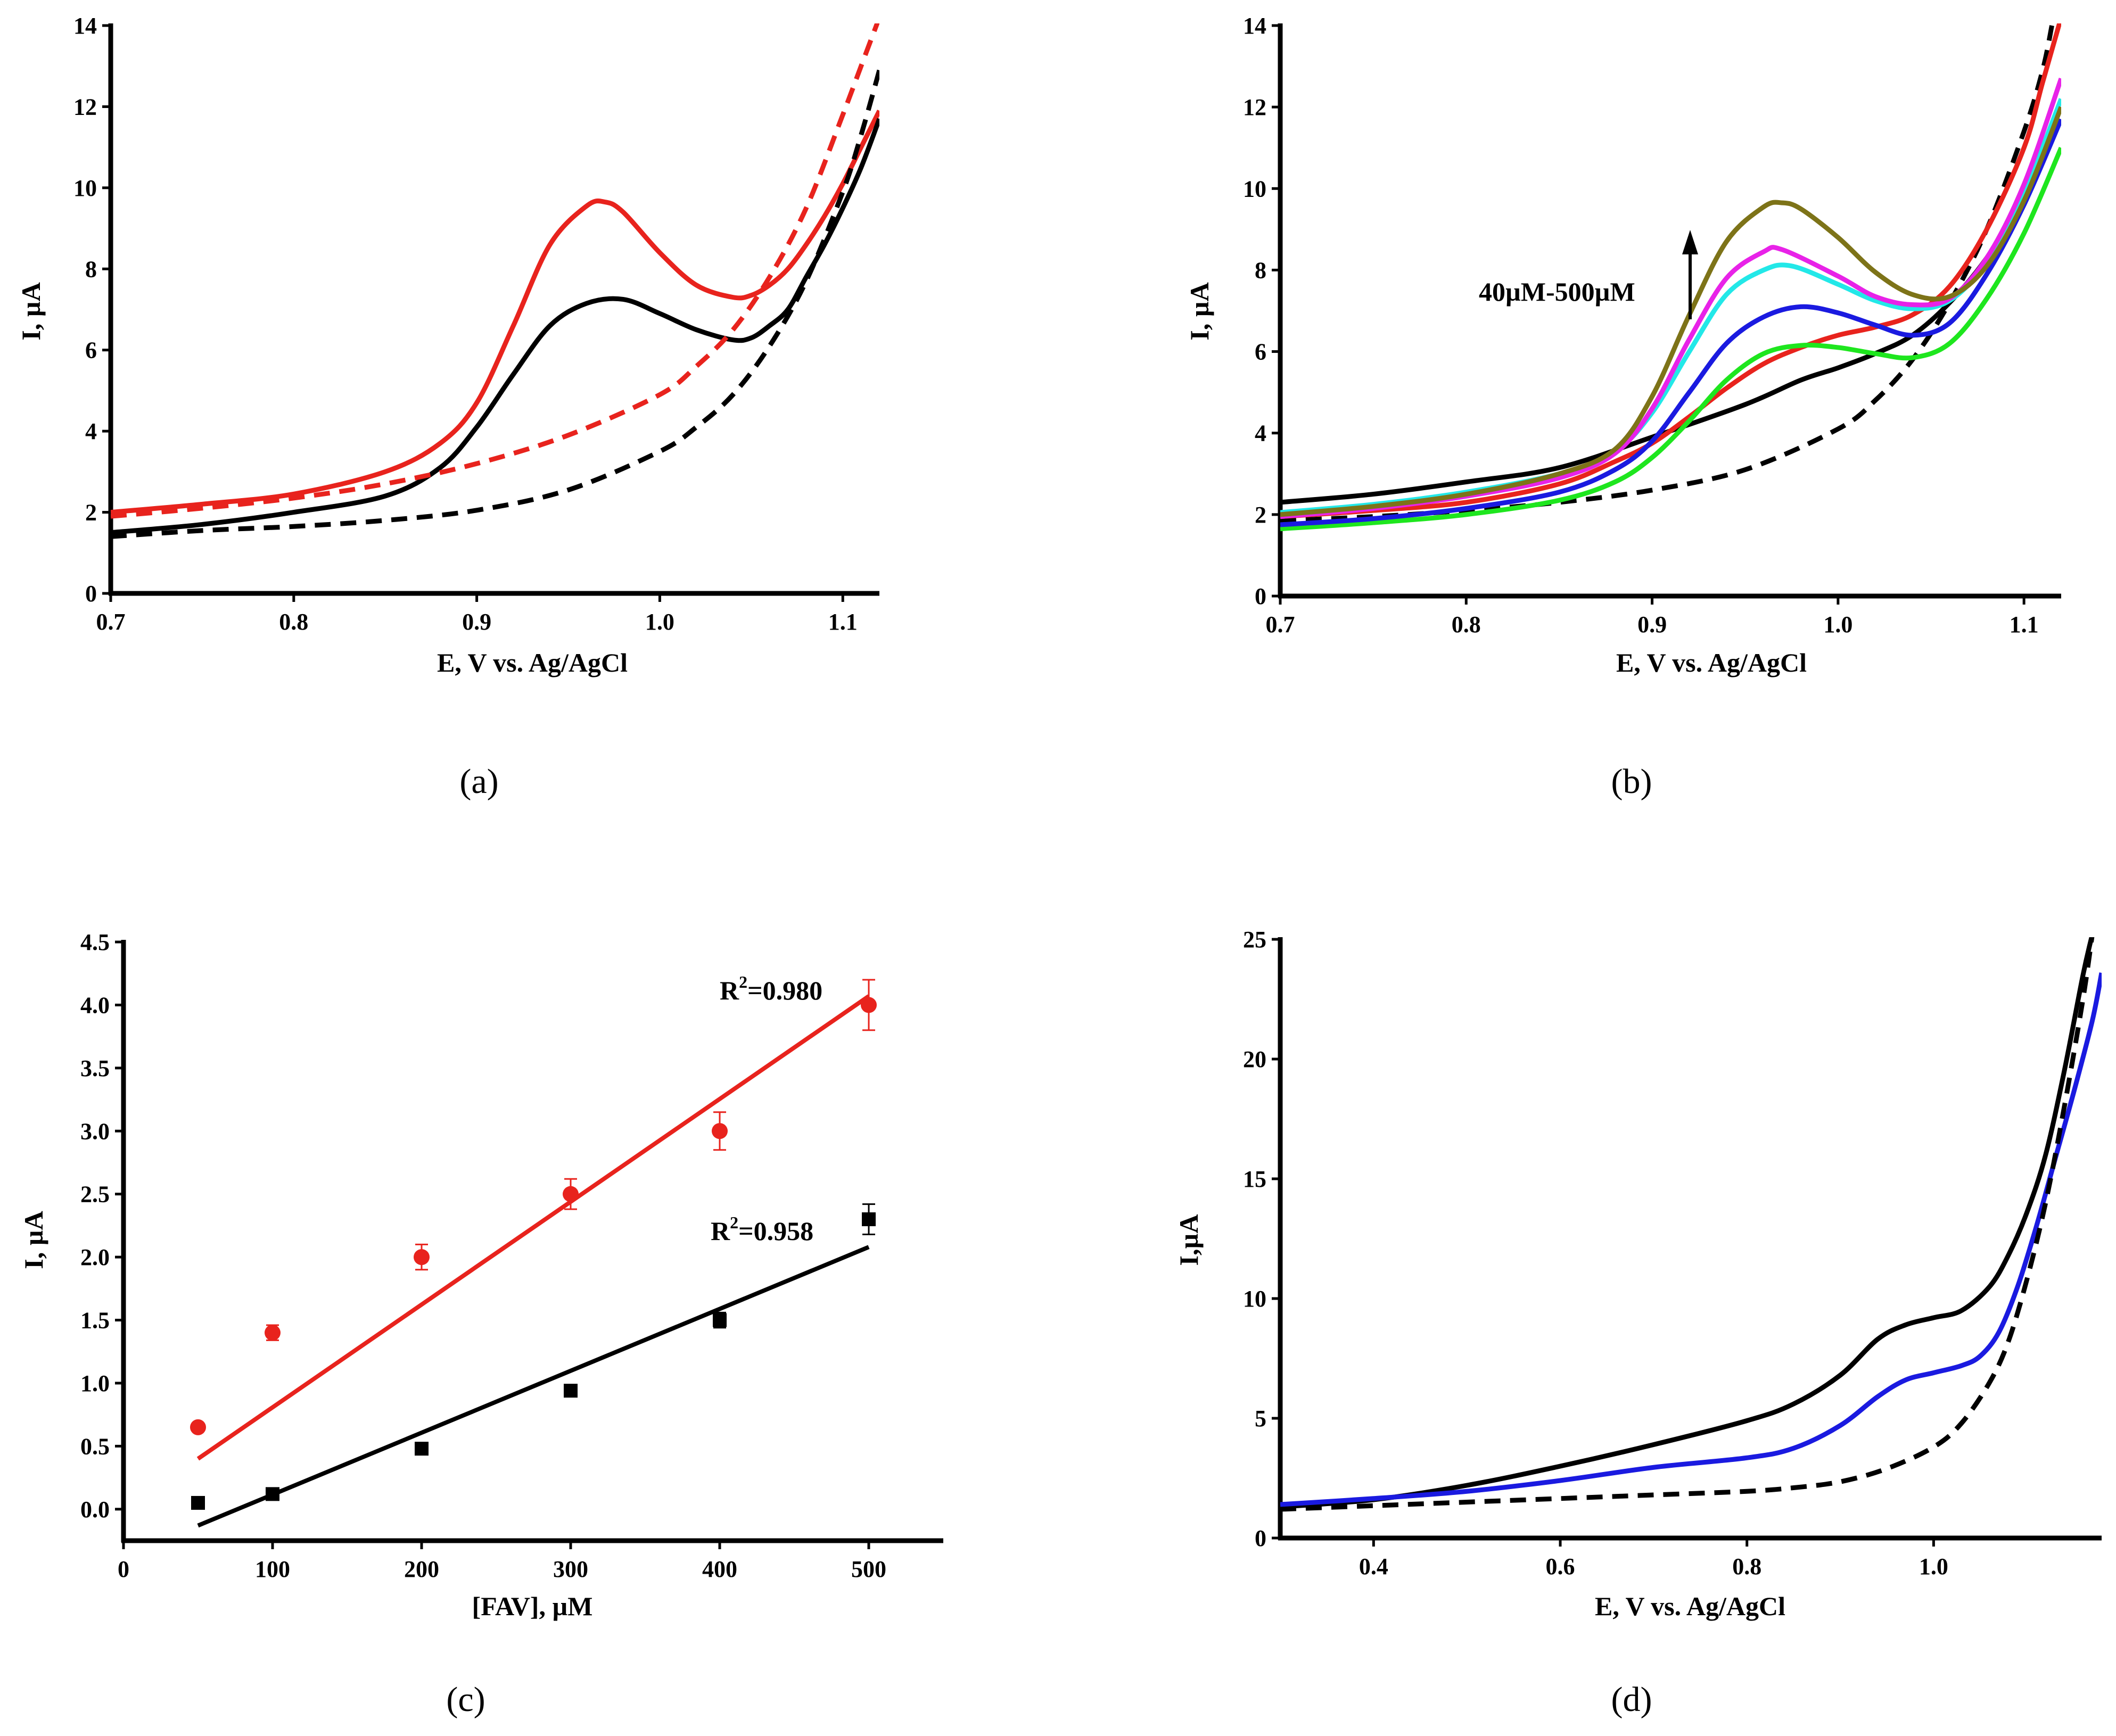 The width and height of the screenshot is (2116, 1736). What do you see at coordinates (1260, 1419) in the screenshot?
I see `y-tick-label: 5` at bounding box center [1260, 1419].